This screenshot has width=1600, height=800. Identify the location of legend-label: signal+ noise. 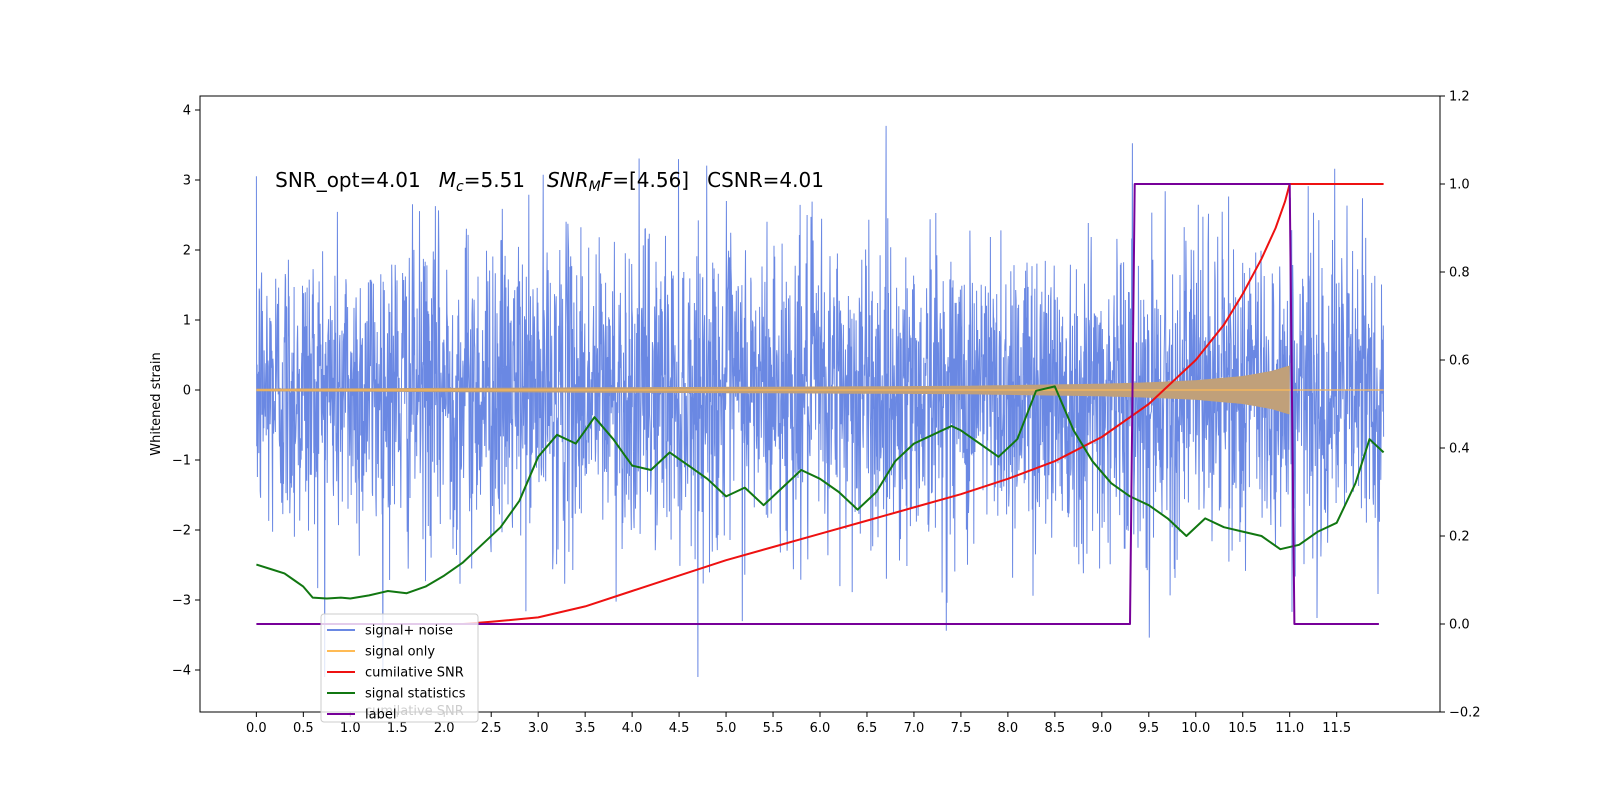
(409, 631).